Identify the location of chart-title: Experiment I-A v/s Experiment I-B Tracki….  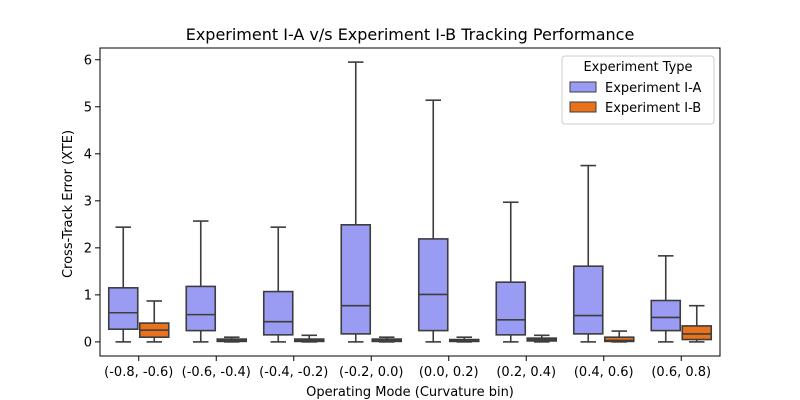
(410, 34).